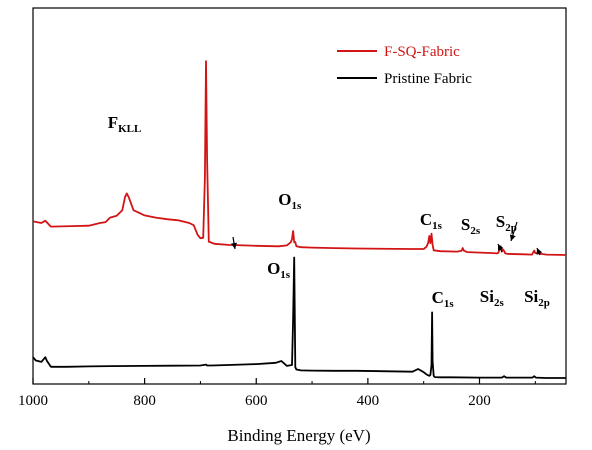  What do you see at coordinates (298, 435) in the screenshot?
I see `x-axis-title: Binding Energy (eV)` at bounding box center [298, 435].